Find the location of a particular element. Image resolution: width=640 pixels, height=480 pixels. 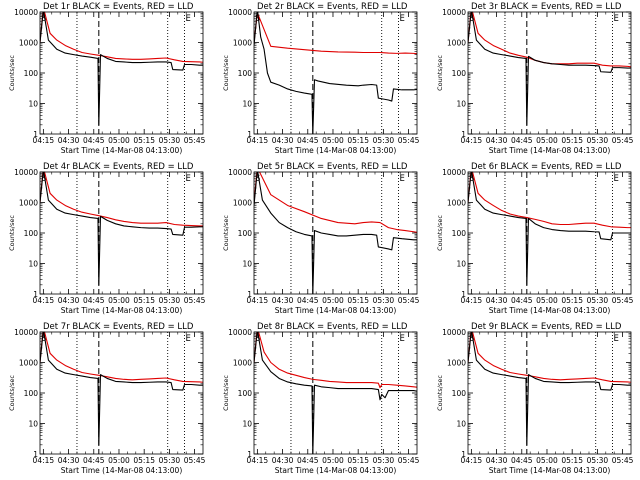

chart-title: Det 3r BLACK = Events, RED = LLD is located at coordinates (546, 7).